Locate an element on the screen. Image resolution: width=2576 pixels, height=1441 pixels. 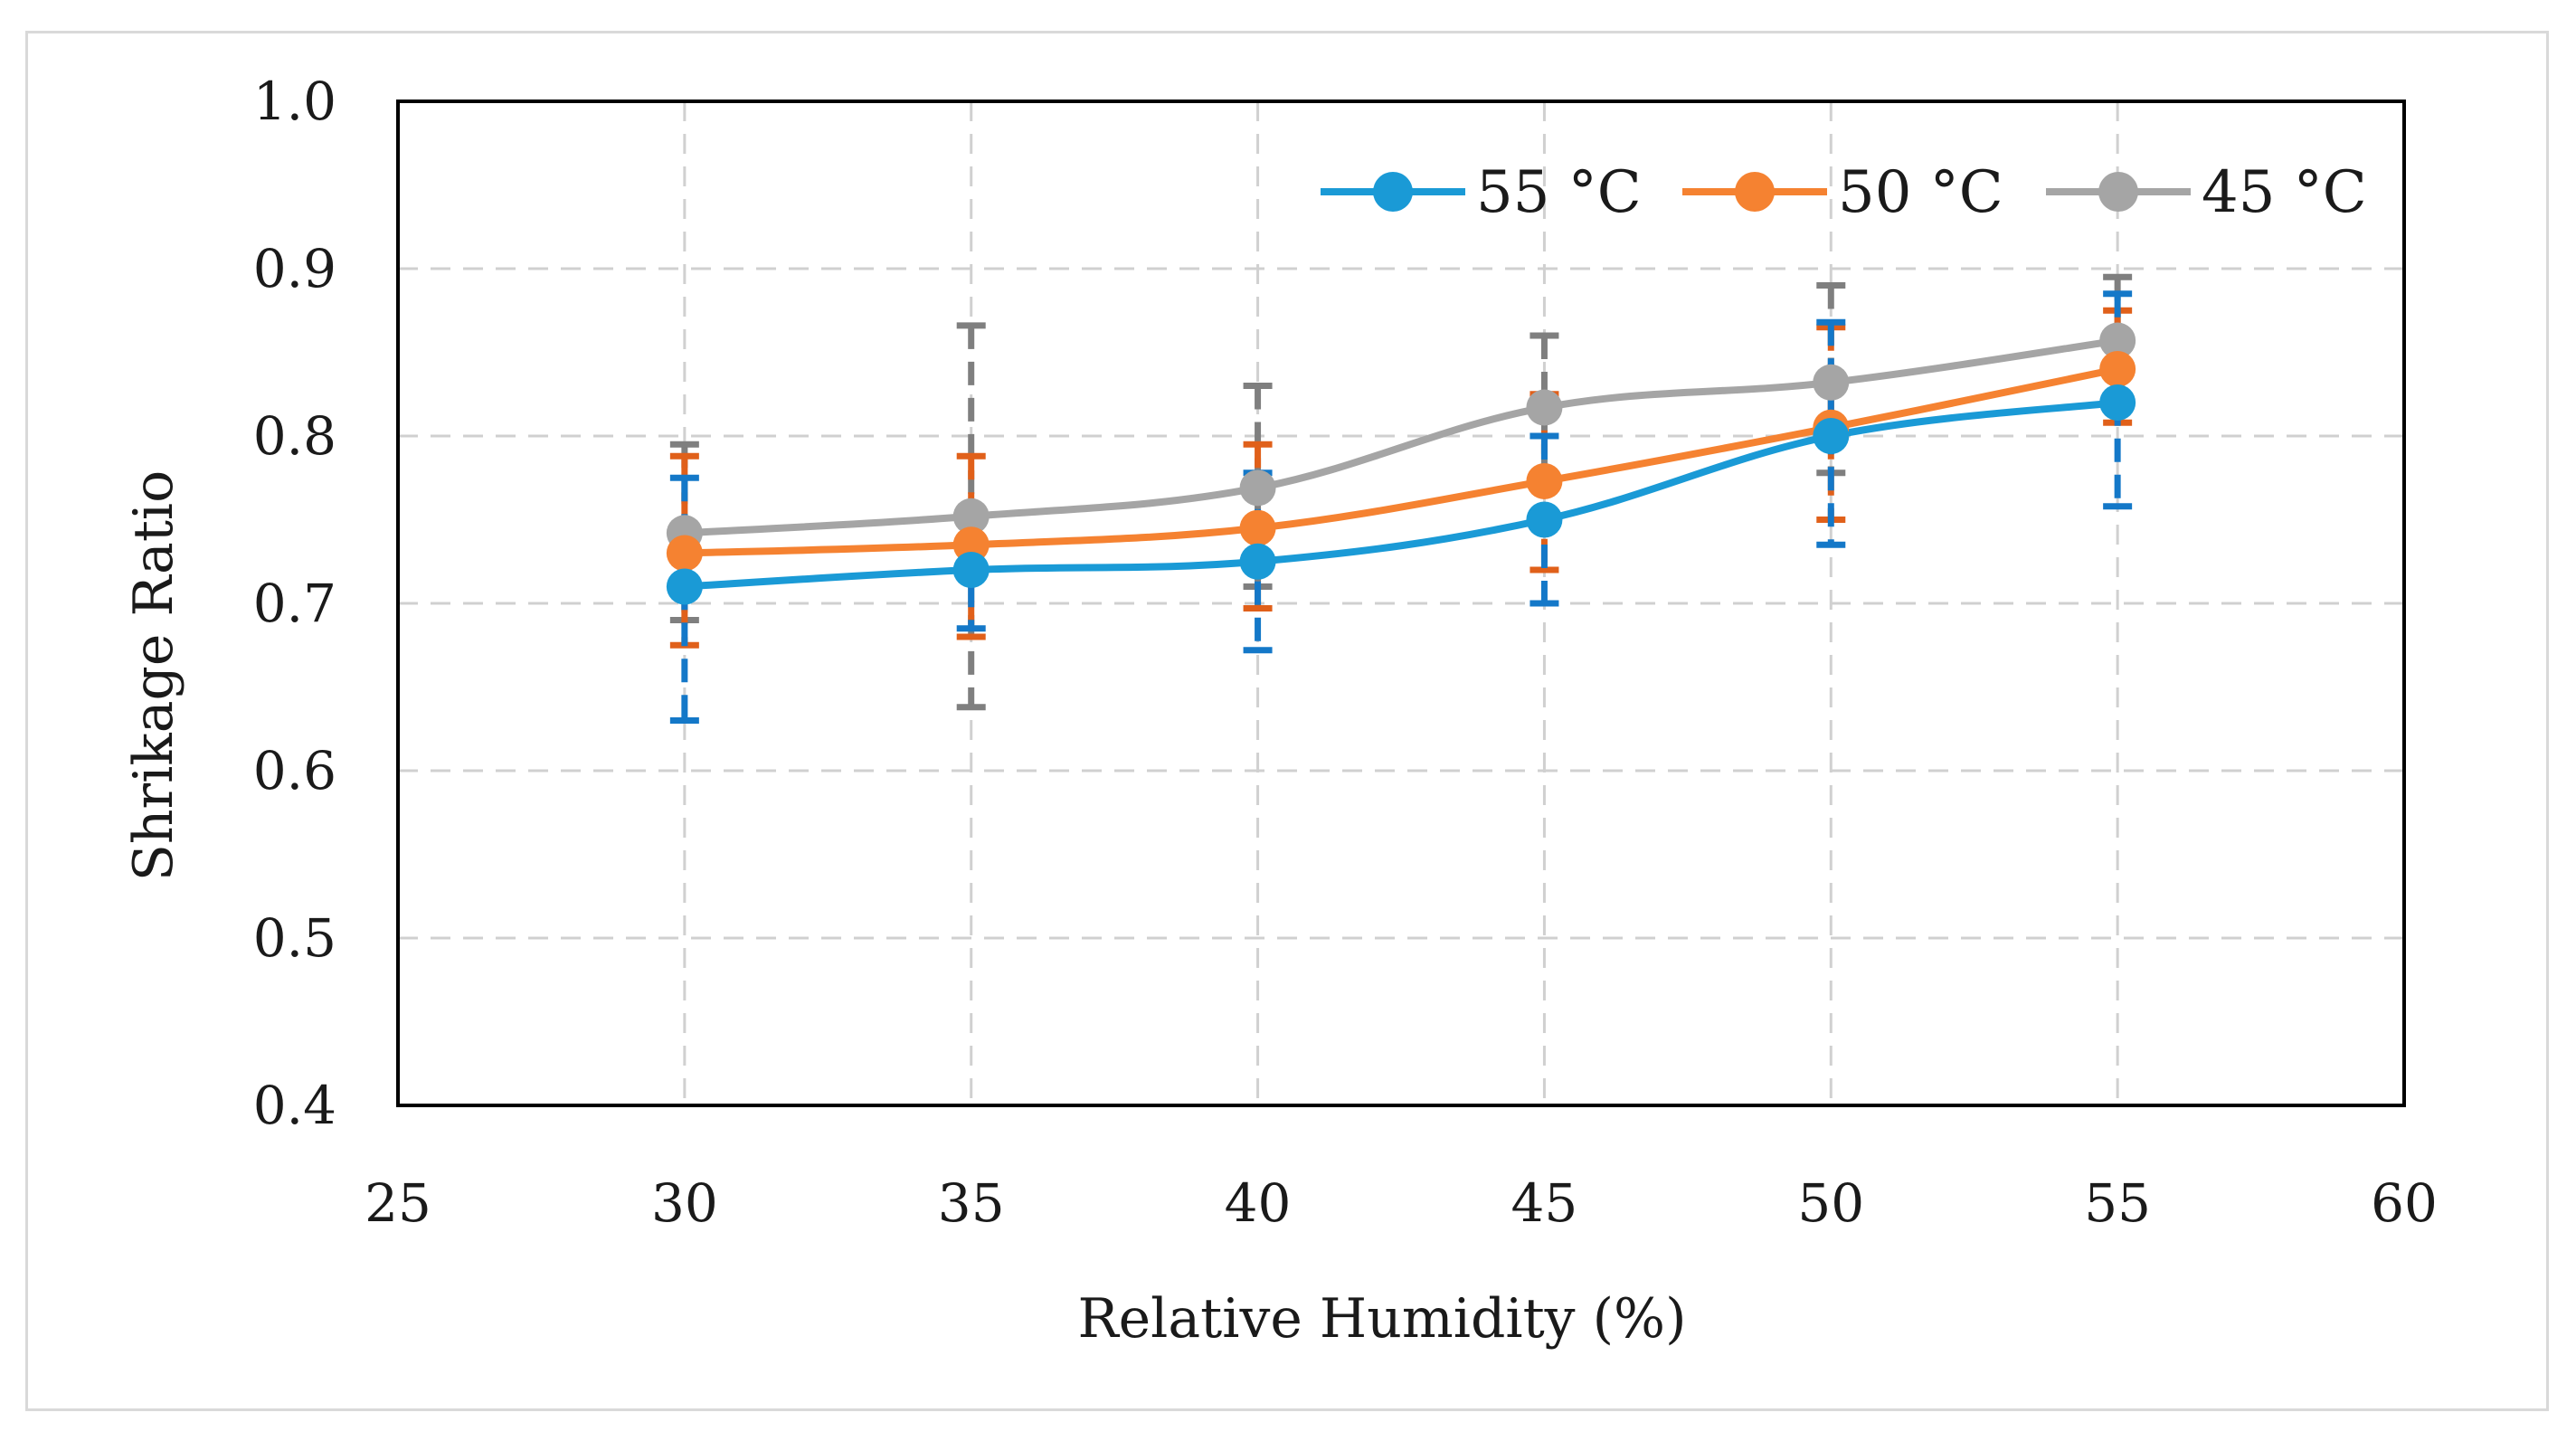
legend: 55 °C 50 °C 45 °C is located at coordinates (1844, 192).